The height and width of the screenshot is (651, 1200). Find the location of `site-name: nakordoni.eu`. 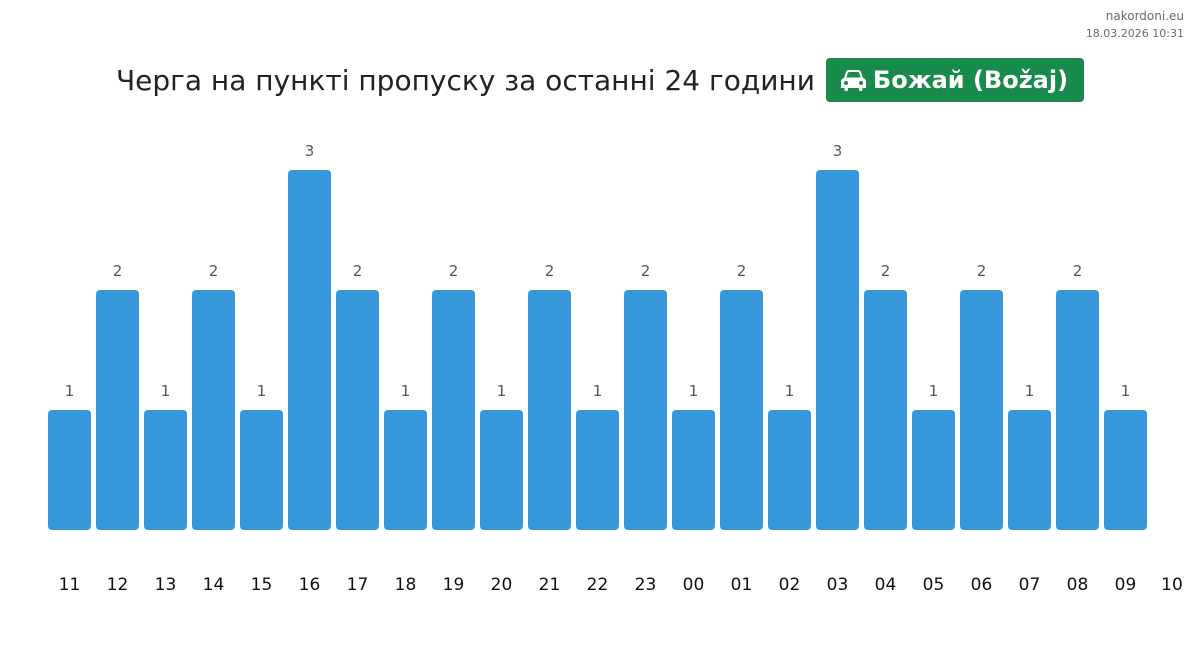

site-name: nakordoni.eu is located at coordinates (1144, 16).